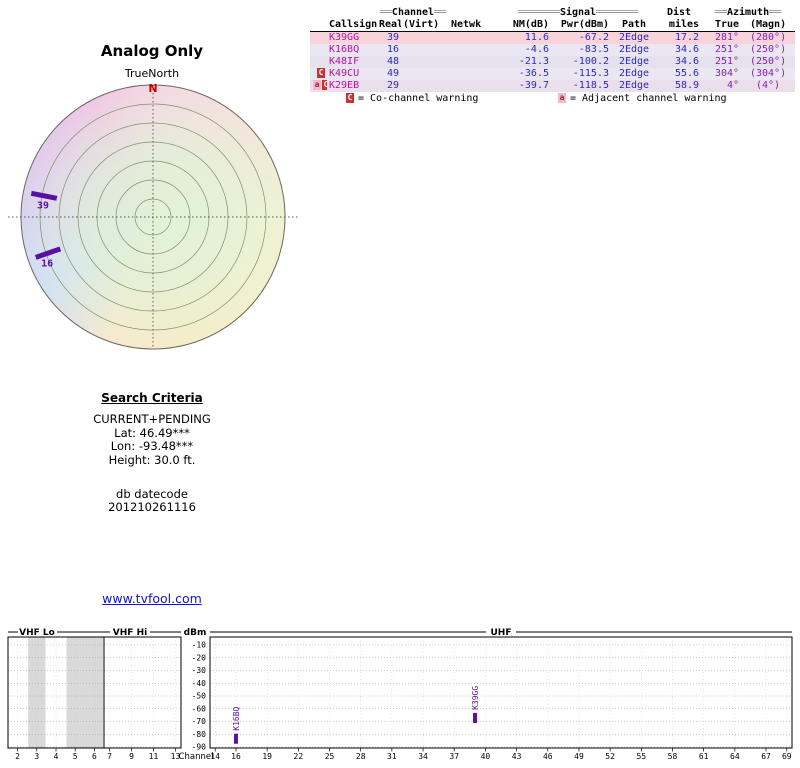 This screenshot has height=768, width=800. What do you see at coordinates (727, 49) in the screenshot?
I see `true-az-cell: 251°` at bounding box center [727, 49].